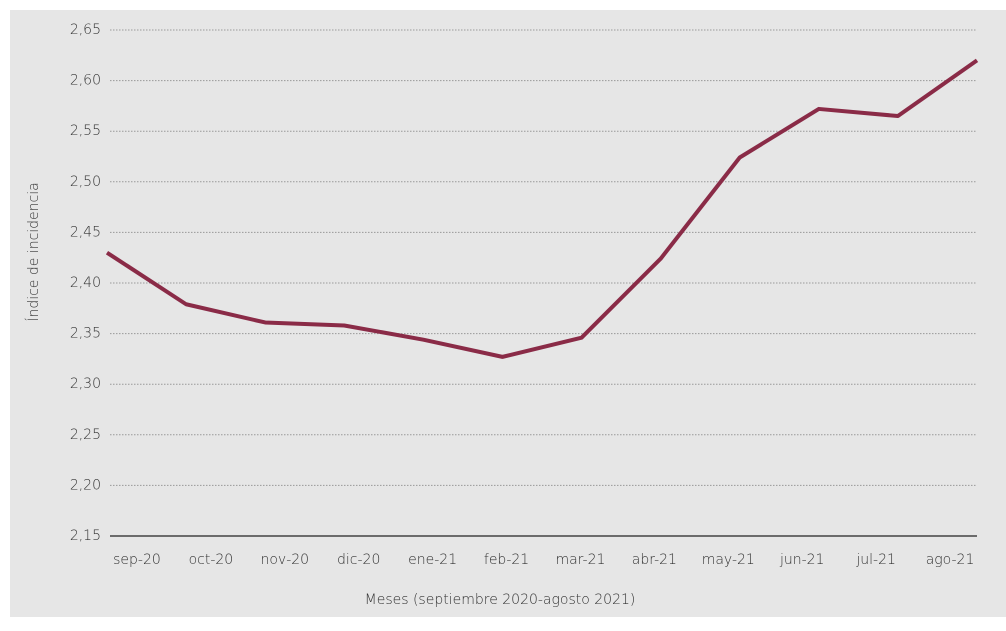  What do you see at coordinates (506, 560) in the screenshot?
I see `x-tick-label: feb-21` at bounding box center [506, 560].